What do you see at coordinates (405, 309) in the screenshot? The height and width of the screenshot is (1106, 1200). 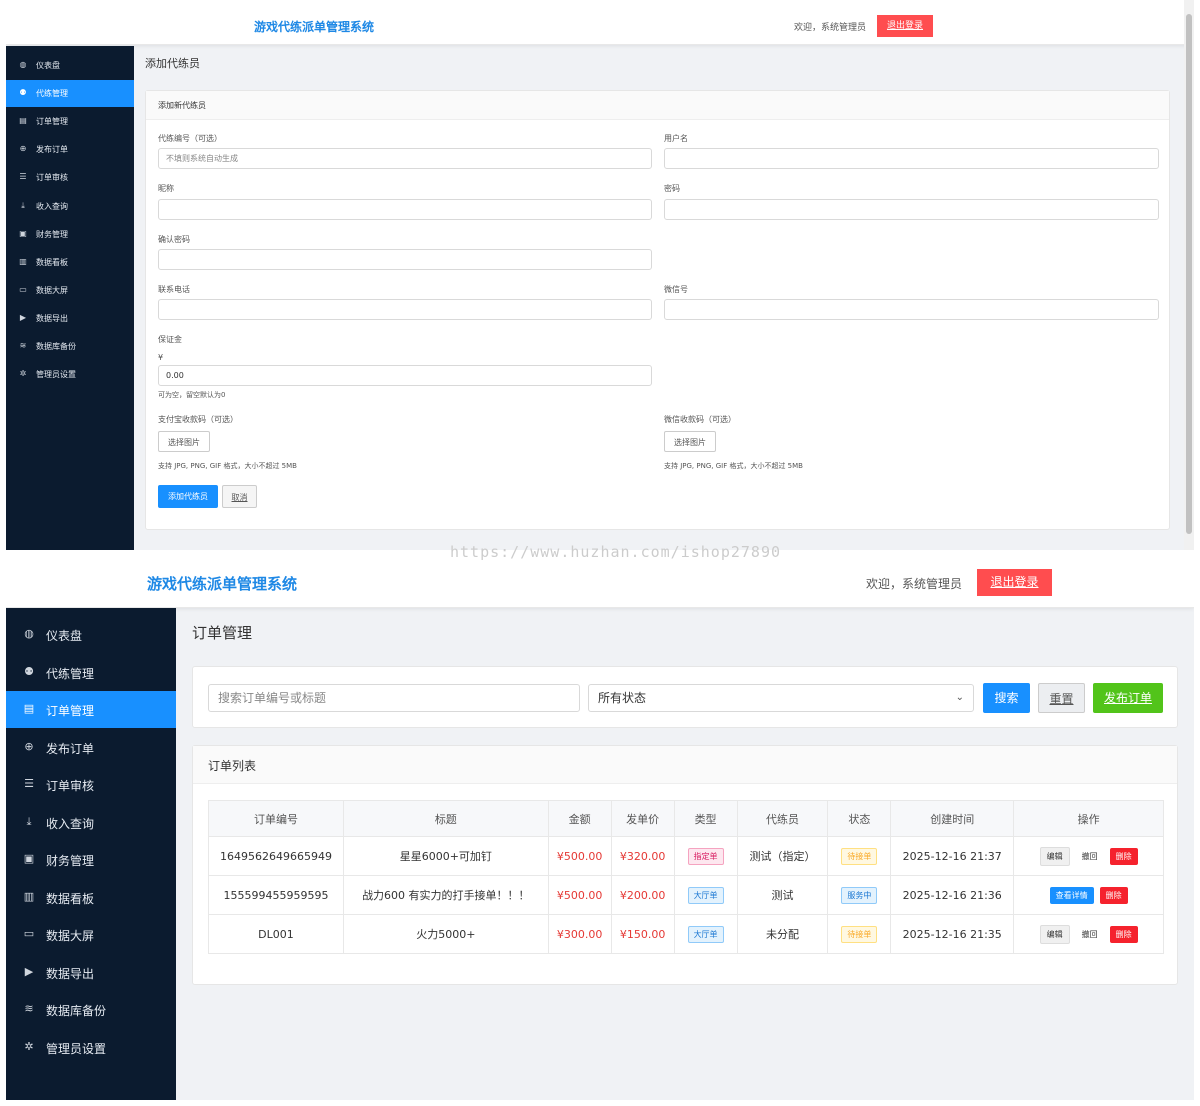 I see `phone-input` at bounding box center [405, 309].